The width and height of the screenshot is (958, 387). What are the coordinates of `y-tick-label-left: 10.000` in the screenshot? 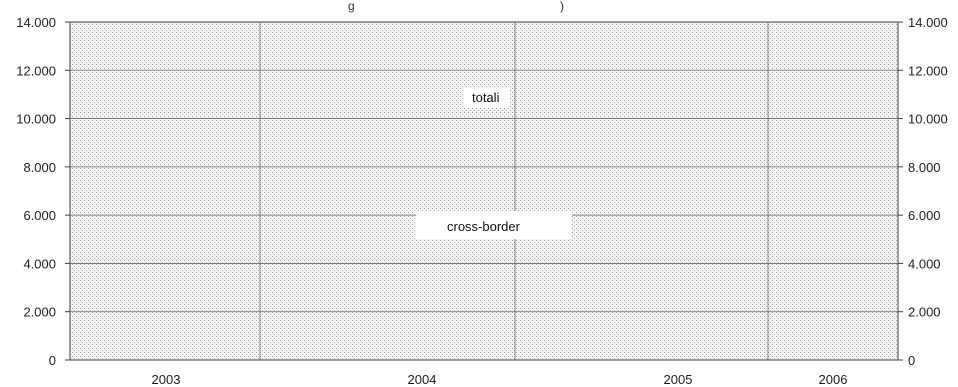 It's located at (36, 119).